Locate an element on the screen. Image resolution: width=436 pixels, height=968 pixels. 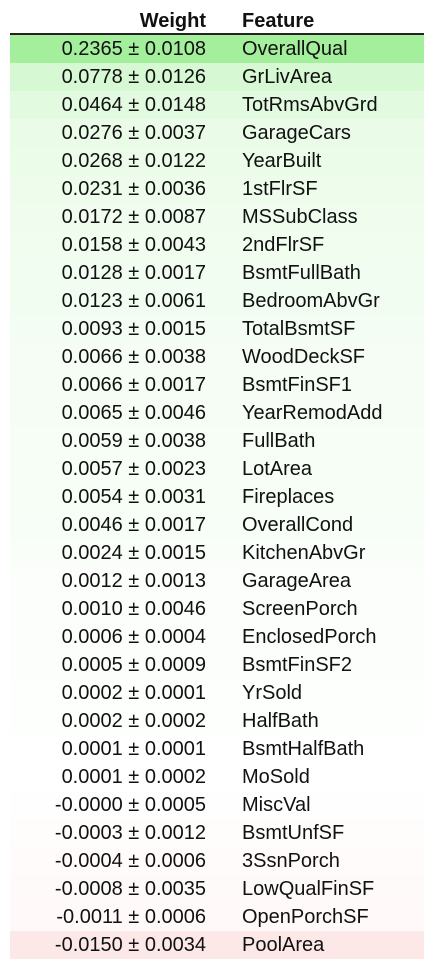
table-row: 0.0158 ± 0.0043 2ndFlrSF is located at coordinates (217, 245).